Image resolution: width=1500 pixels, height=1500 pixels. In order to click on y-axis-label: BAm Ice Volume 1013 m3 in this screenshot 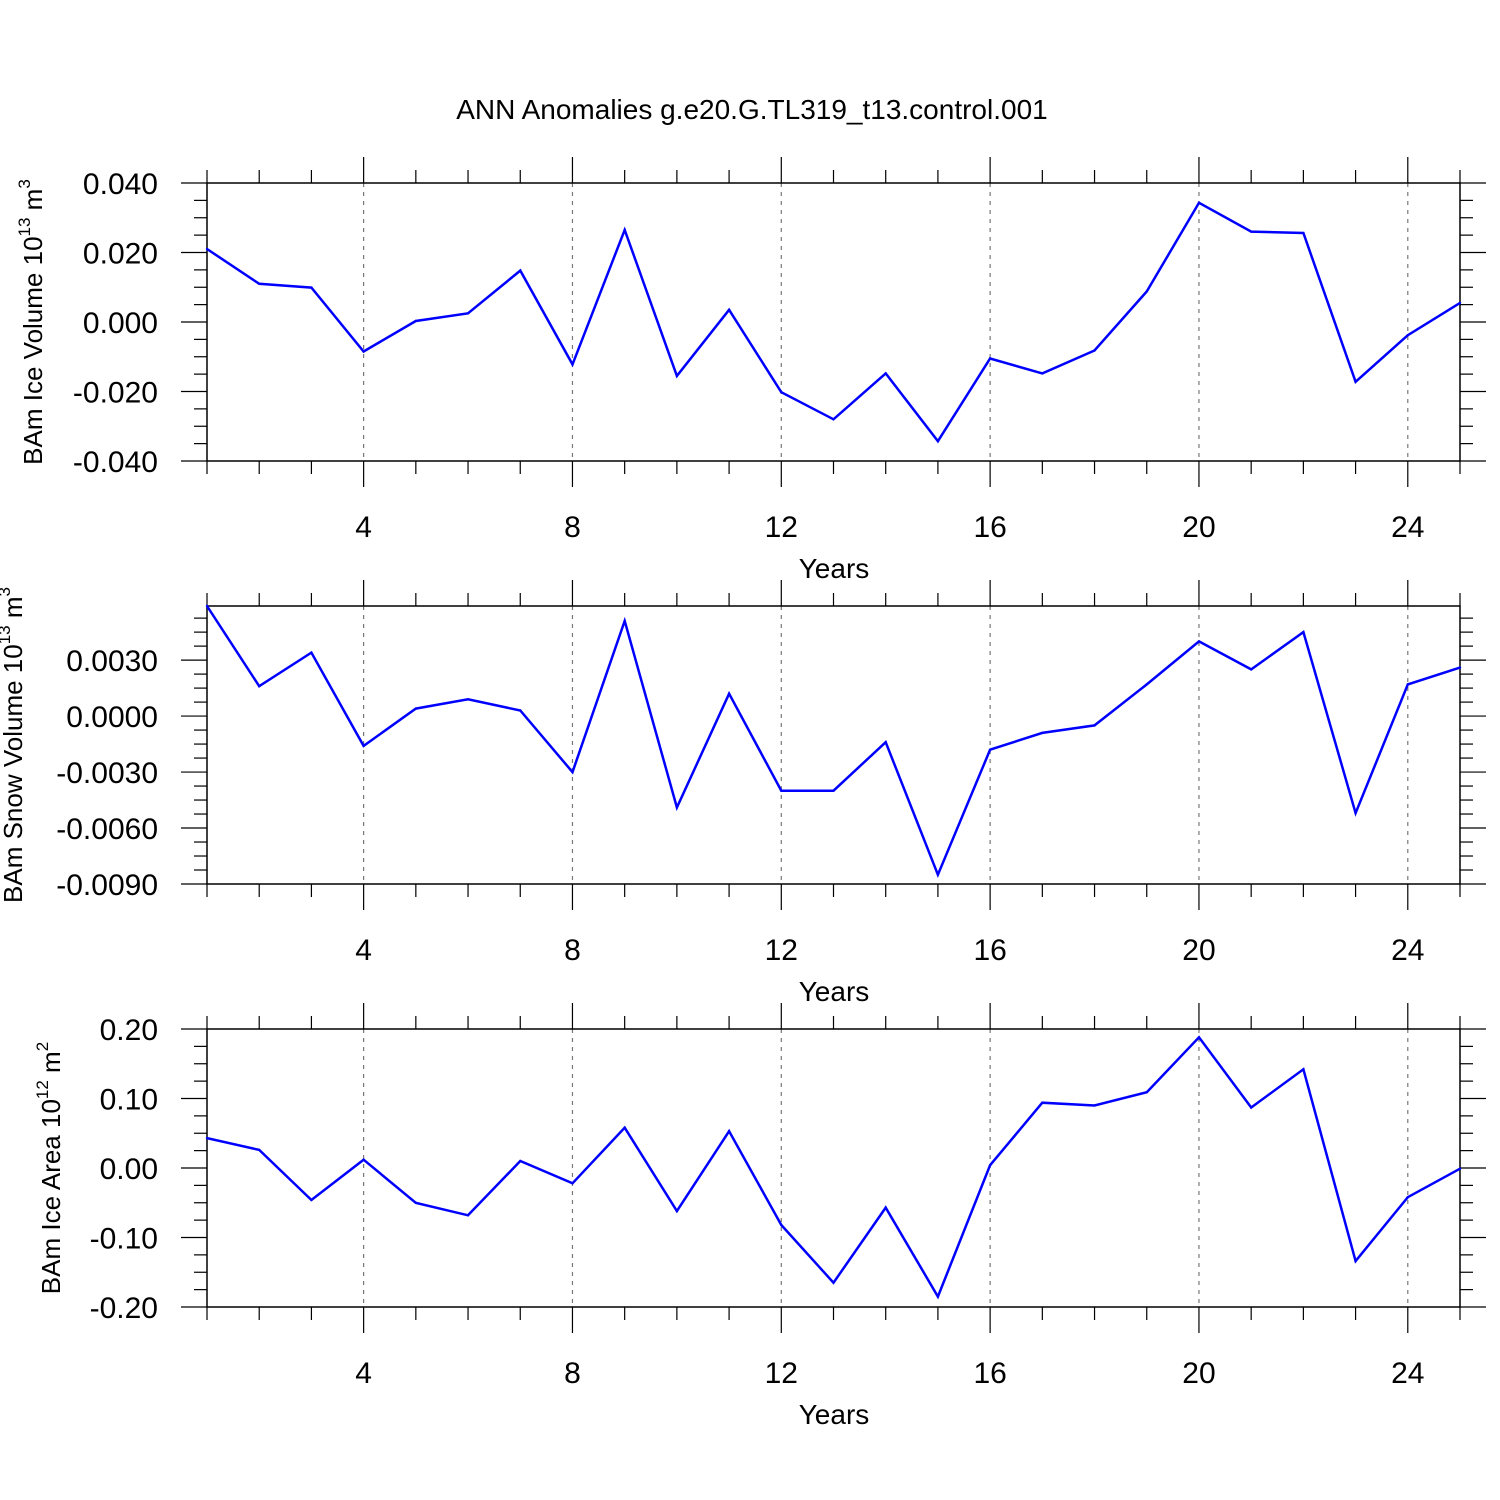, I will do `click(31, 322)`.